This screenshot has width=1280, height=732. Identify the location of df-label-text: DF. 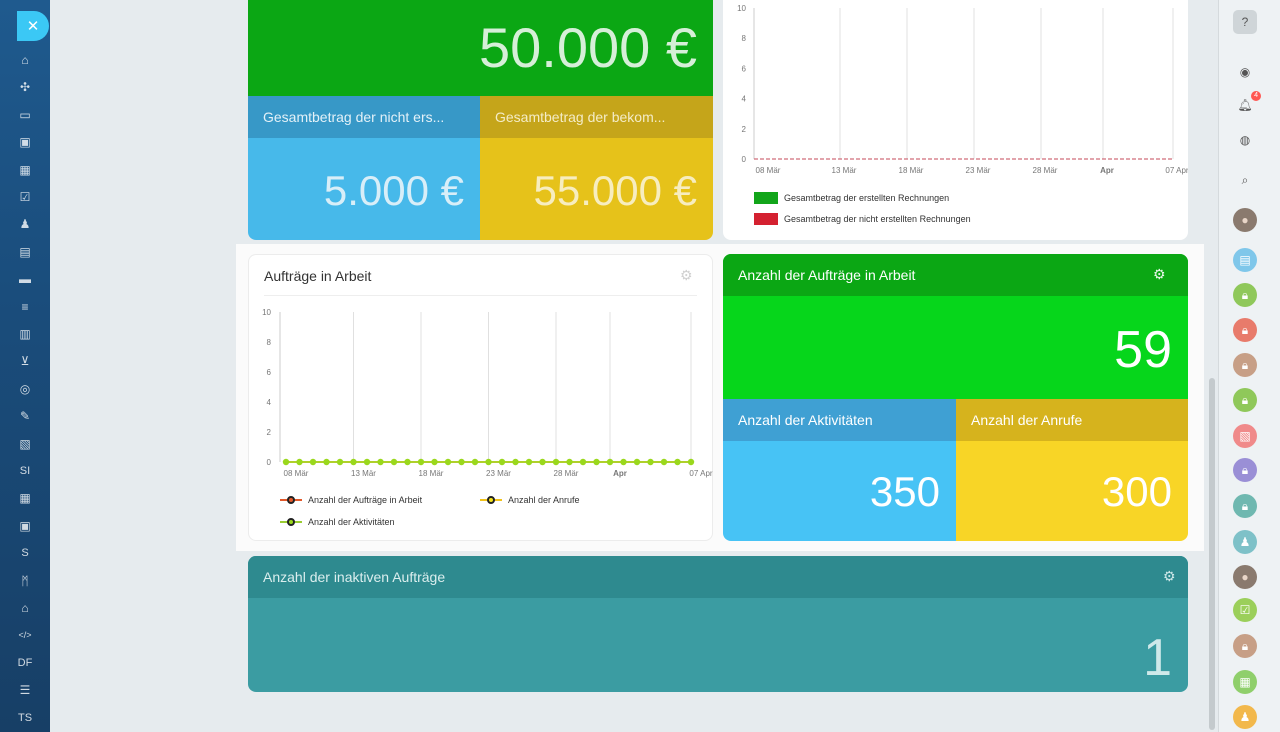
(25, 662).